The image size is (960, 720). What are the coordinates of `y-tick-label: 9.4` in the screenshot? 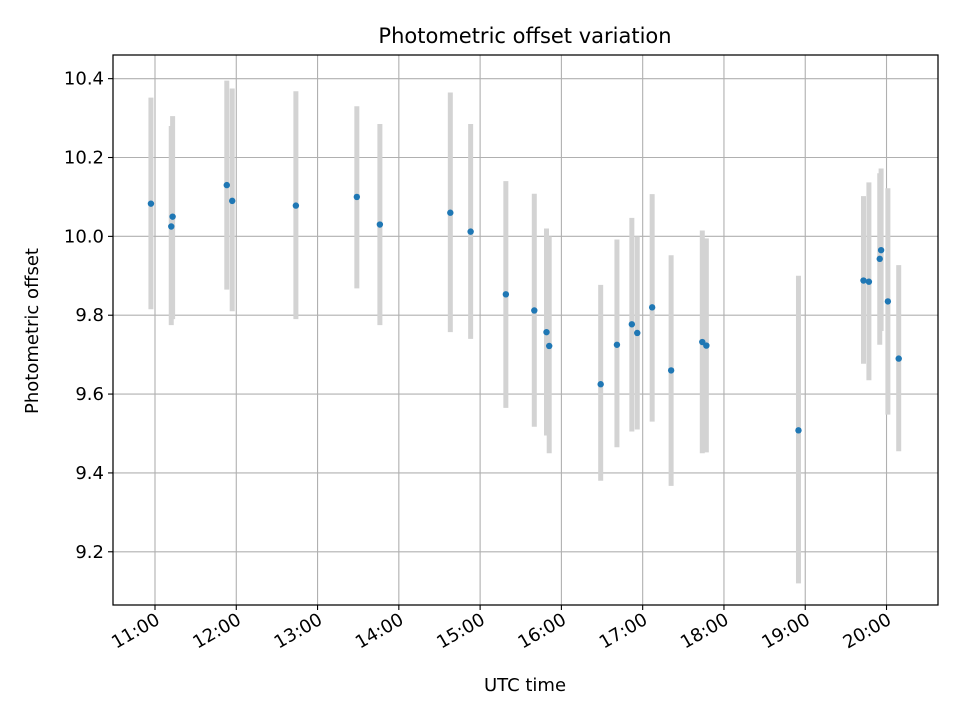 It's located at (89, 473).